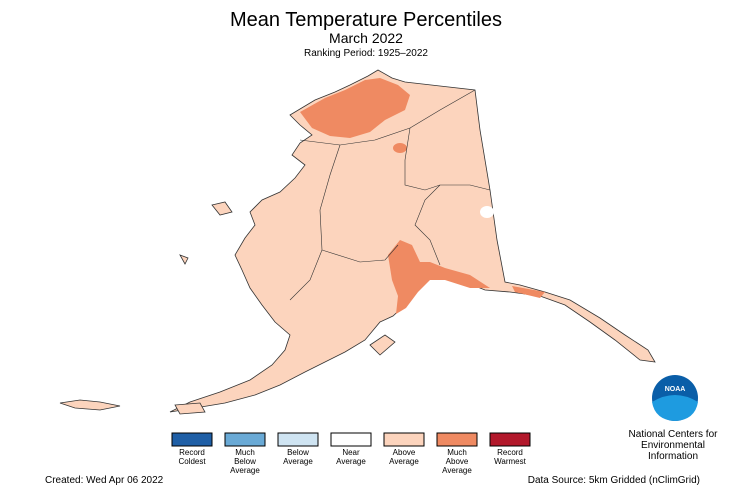 The image size is (733, 488). I want to click on noaa-logo: NOAA, so click(675, 398).